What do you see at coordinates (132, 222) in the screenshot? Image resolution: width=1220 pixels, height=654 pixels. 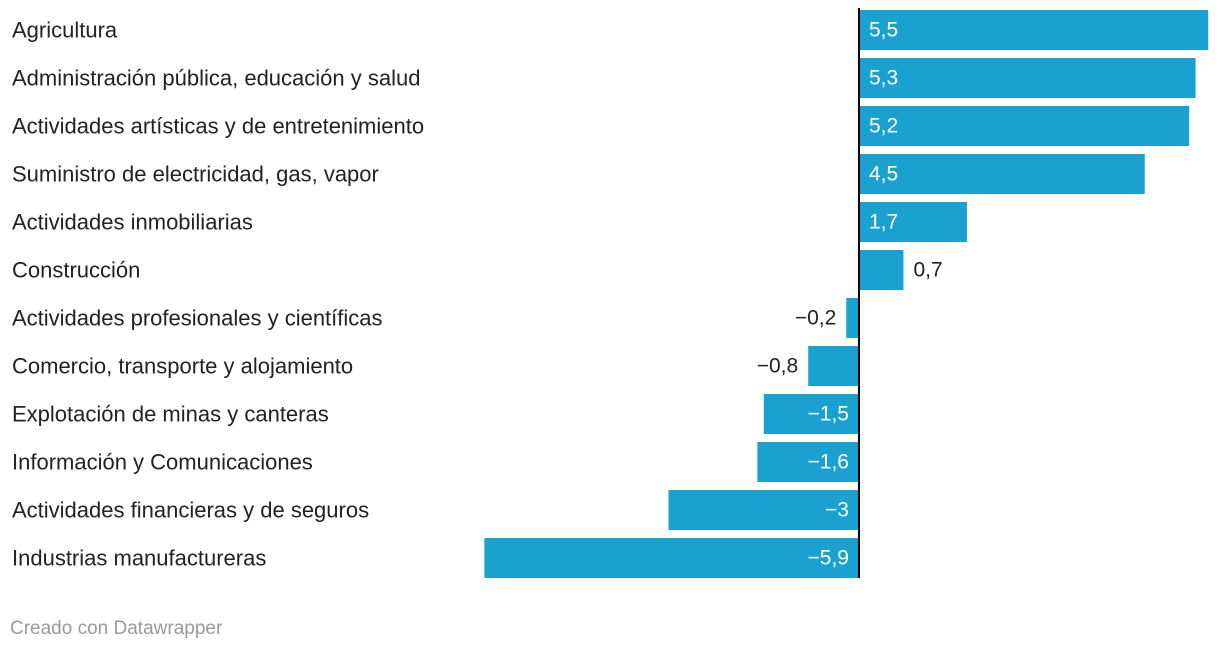 I see `category-label: Actividades inmobiliarias` at bounding box center [132, 222].